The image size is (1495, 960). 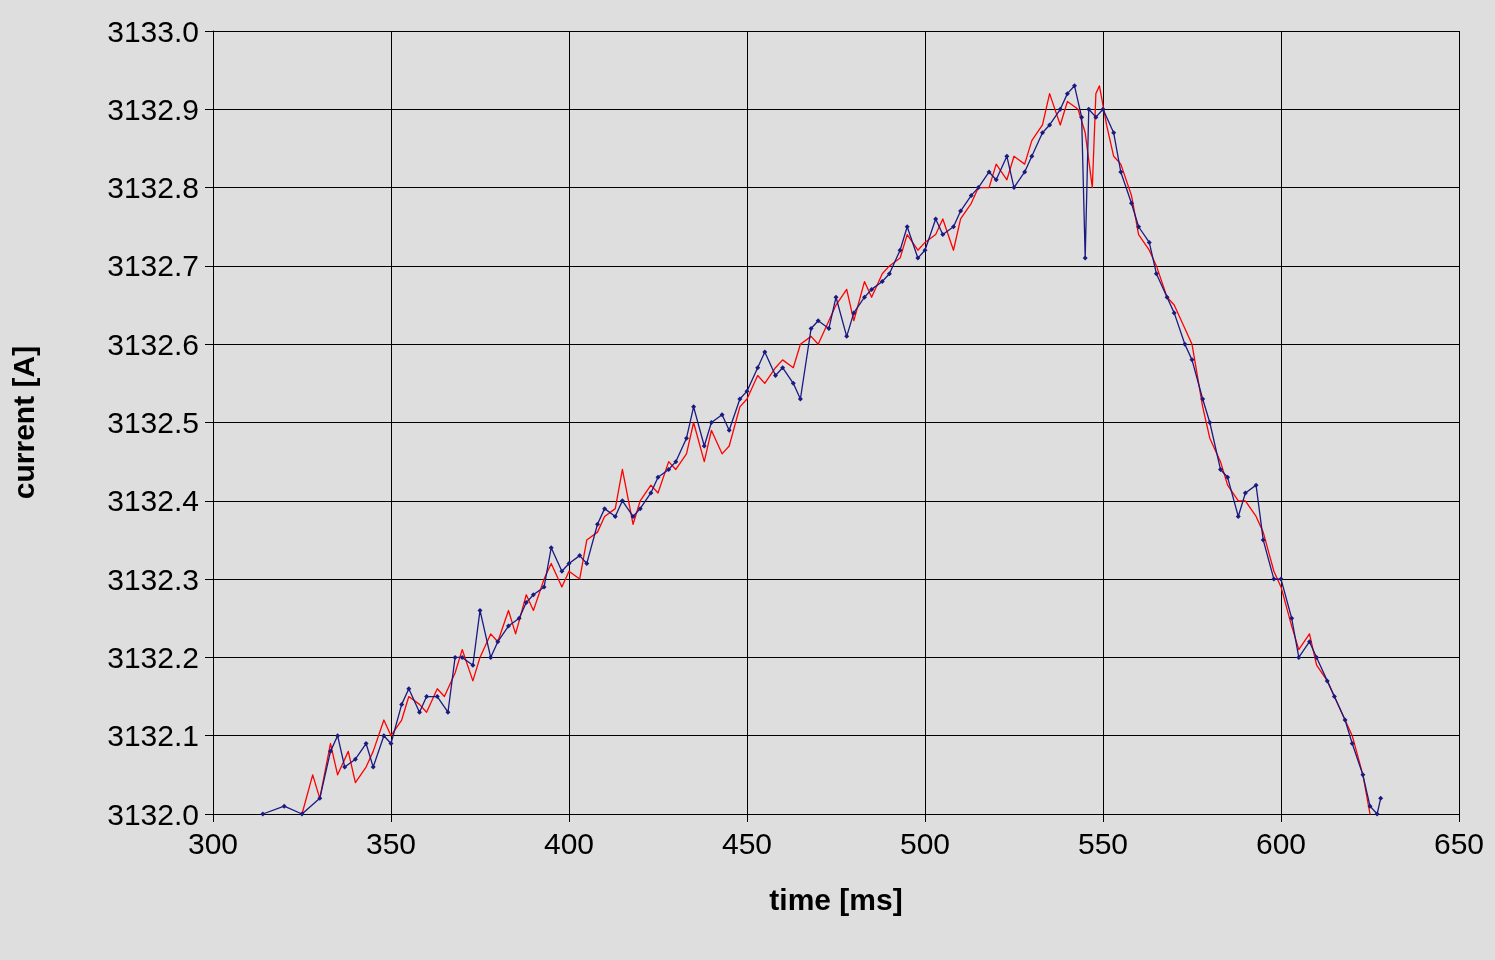 I want to click on y-tick-label: 3132.3, so click(x=153, y=579).